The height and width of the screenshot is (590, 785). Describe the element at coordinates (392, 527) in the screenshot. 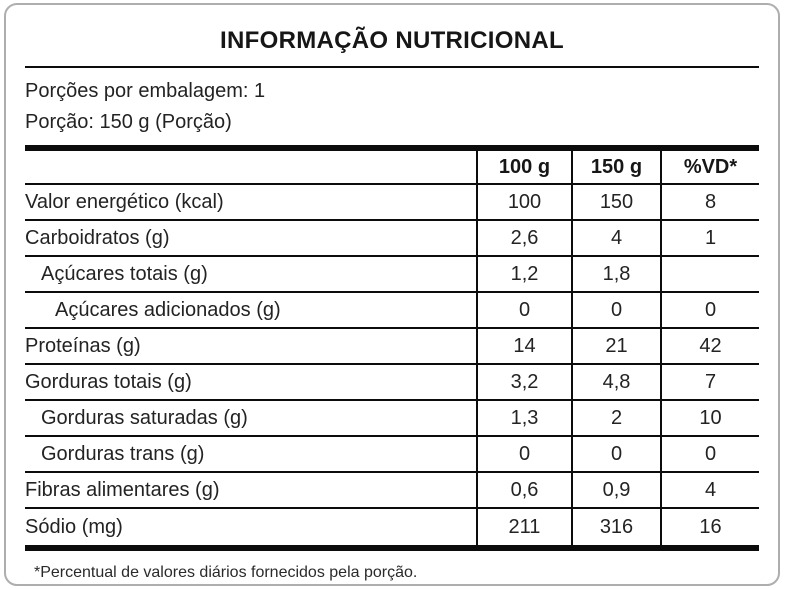

I see `table-row-sodium: Sódio (mg) 211 316 16` at that location.